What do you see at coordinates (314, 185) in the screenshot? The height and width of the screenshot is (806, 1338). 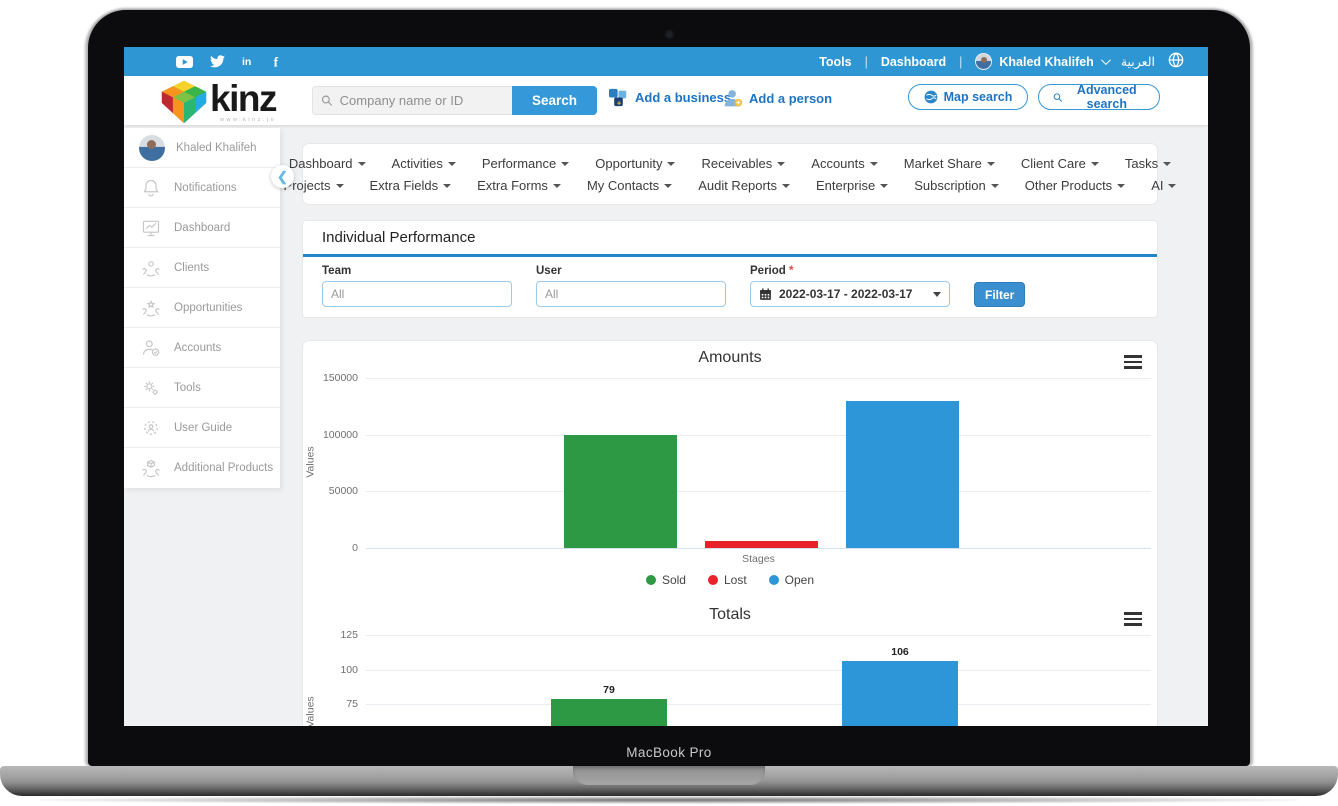 I see `nav-item-projects: Projects` at bounding box center [314, 185].